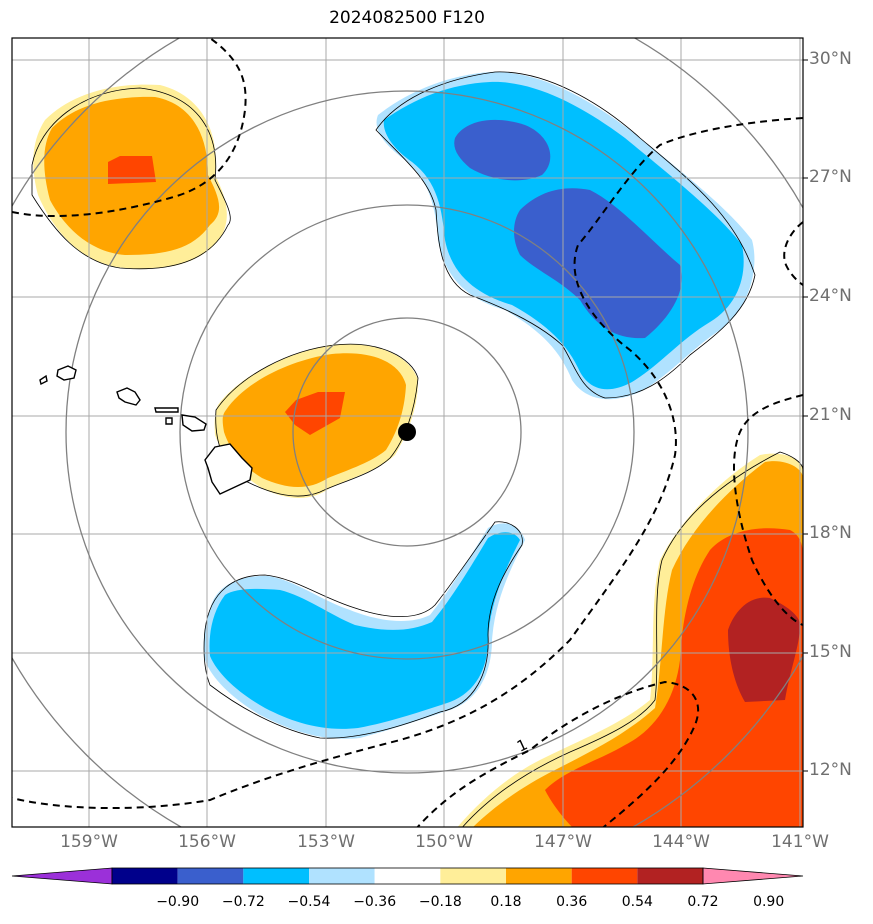 Image resolution: width=873 pixels, height=924 pixels. What do you see at coordinates (769, 902) in the screenshot?
I see `colorbar-tick-label: 0.90` at bounding box center [769, 902].